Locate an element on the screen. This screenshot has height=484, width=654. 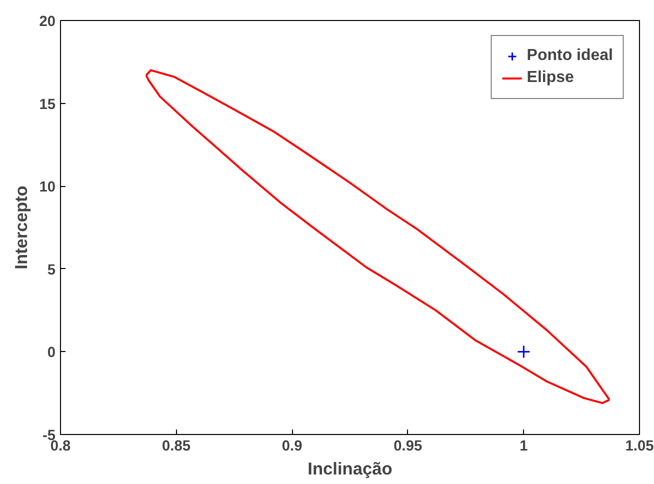
legend-label: Ponto ideal is located at coordinates (569, 56).